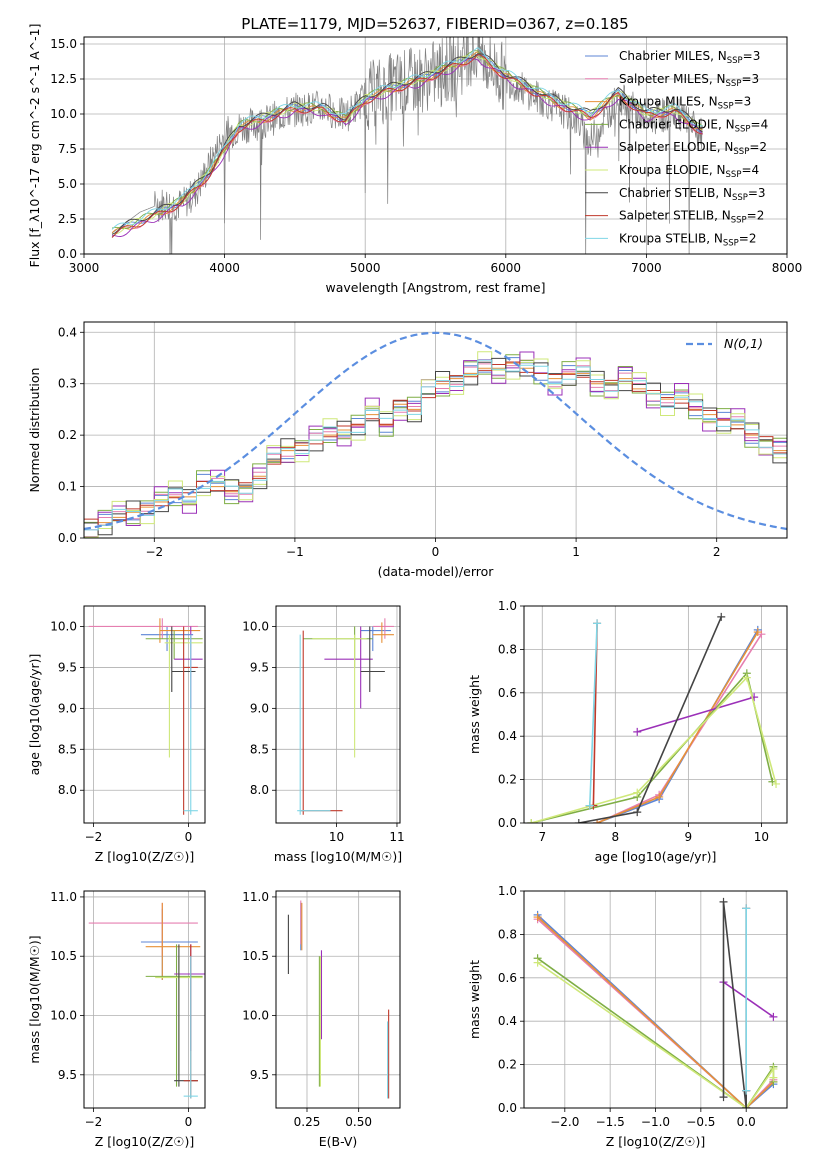 This screenshot has width=819, height=1170. I want to click on panel-mass_vs_ebv: 0.25 0.50 9.5 10.0 10.5 11.0 E(B-V), so click(321, 1019).